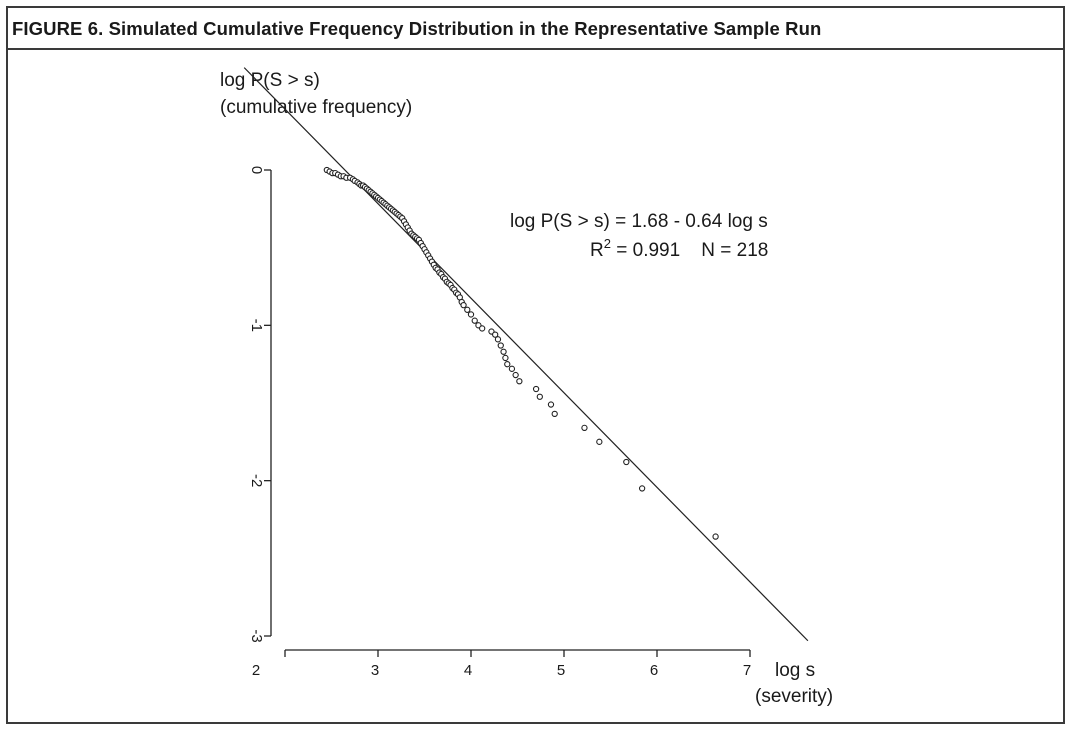 The image size is (1071, 731). I want to click on title-divider, so click(535, 49).